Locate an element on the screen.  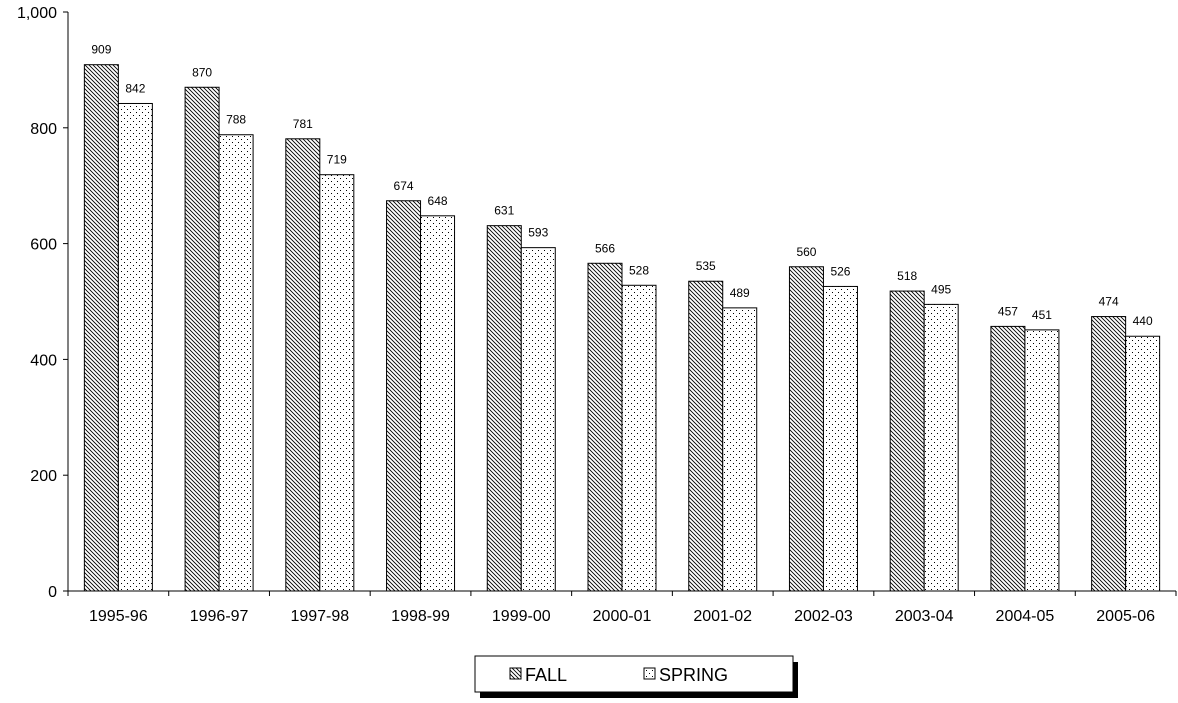
data-label-fall: 674 is located at coordinates (404, 186).